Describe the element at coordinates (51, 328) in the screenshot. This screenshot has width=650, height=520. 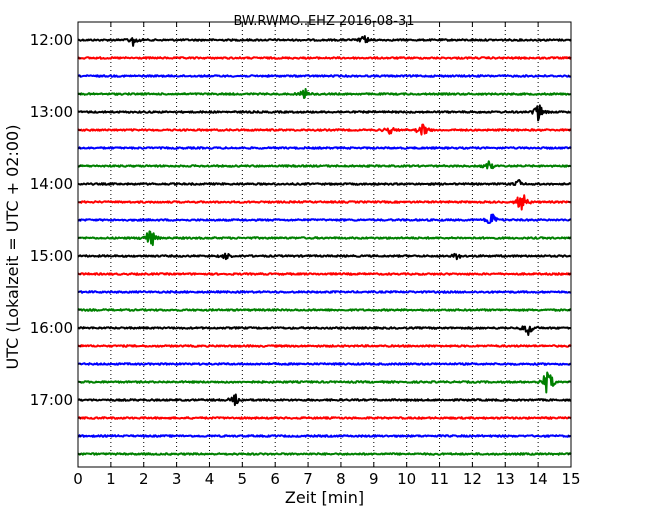
I see `y-tick-label: 16:00` at that location.